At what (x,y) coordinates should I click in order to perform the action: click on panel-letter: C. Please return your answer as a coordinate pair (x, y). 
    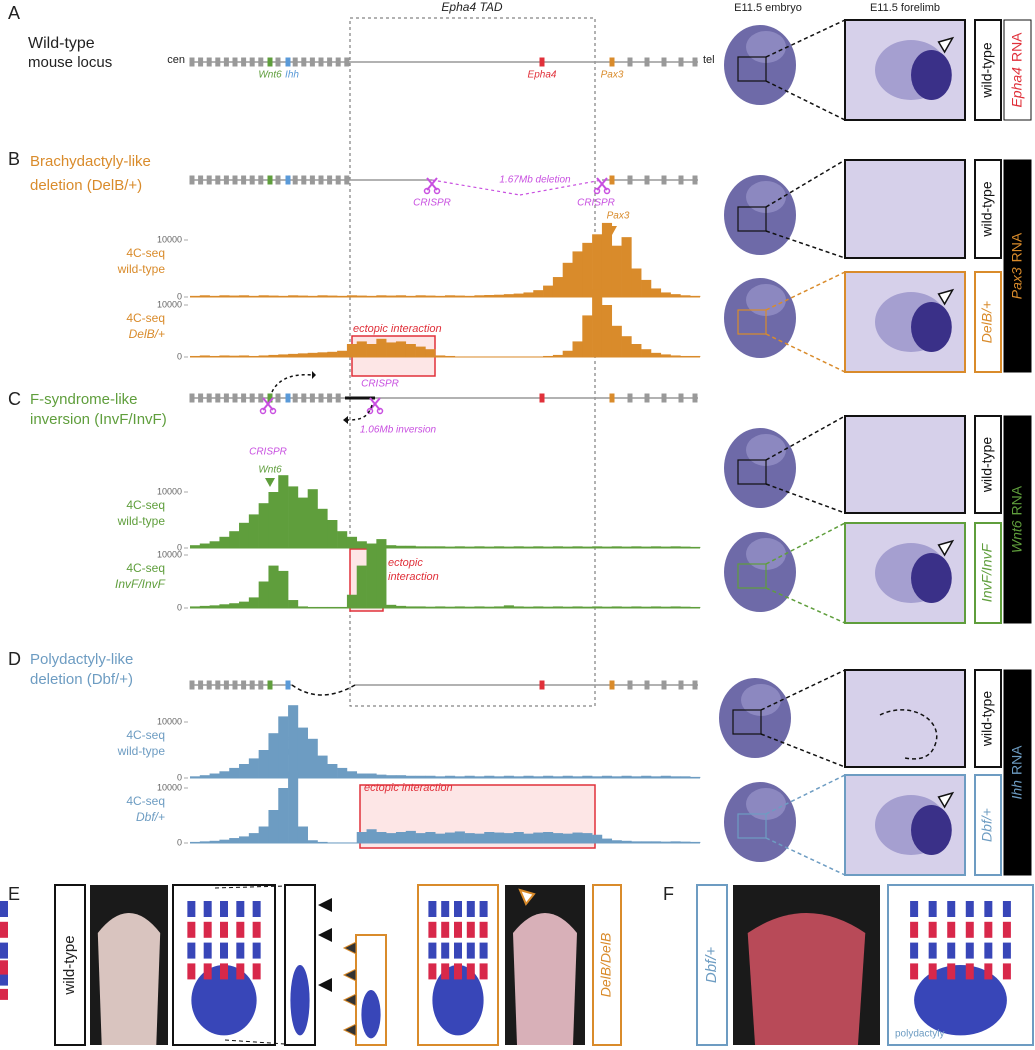
    Looking at the image, I should click on (14, 399).